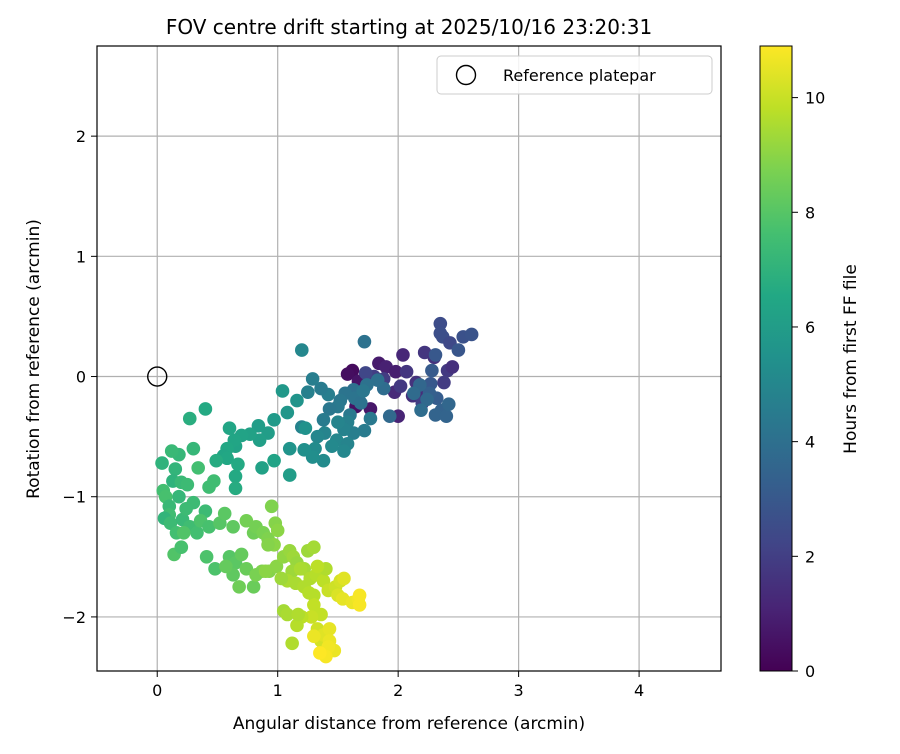 The image size is (900, 754). Describe the element at coordinates (579, 75) in the screenshot. I see `legend-label: Reference platepar` at that location.